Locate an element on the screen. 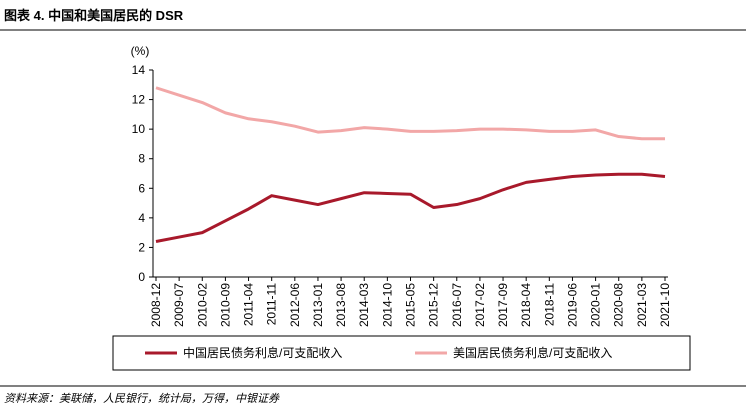 This screenshot has width=746, height=420. y-tick-label: 14 is located at coordinates (139, 70).